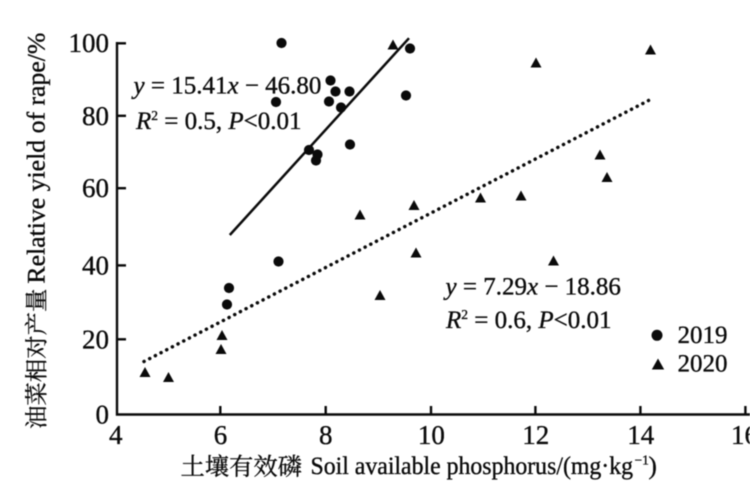 The image size is (750, 500). I want to click on svg-text: 2020, so click(703, 364).